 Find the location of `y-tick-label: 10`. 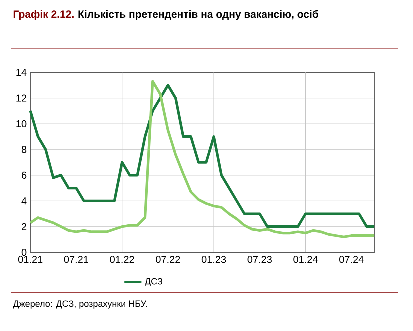

y-tick-label: 10 is located at coordinates (21, 124).